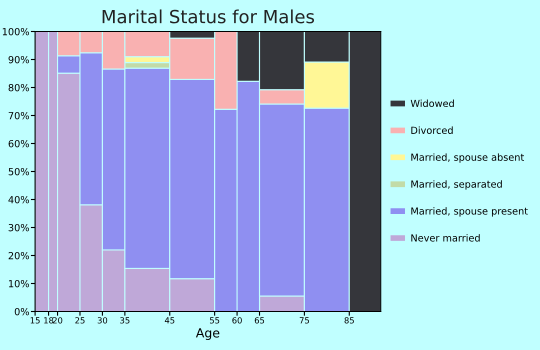  Describe the element at coordinates (19, 88) in the screenshot. I see `y-tick-label: 80%` at that location.